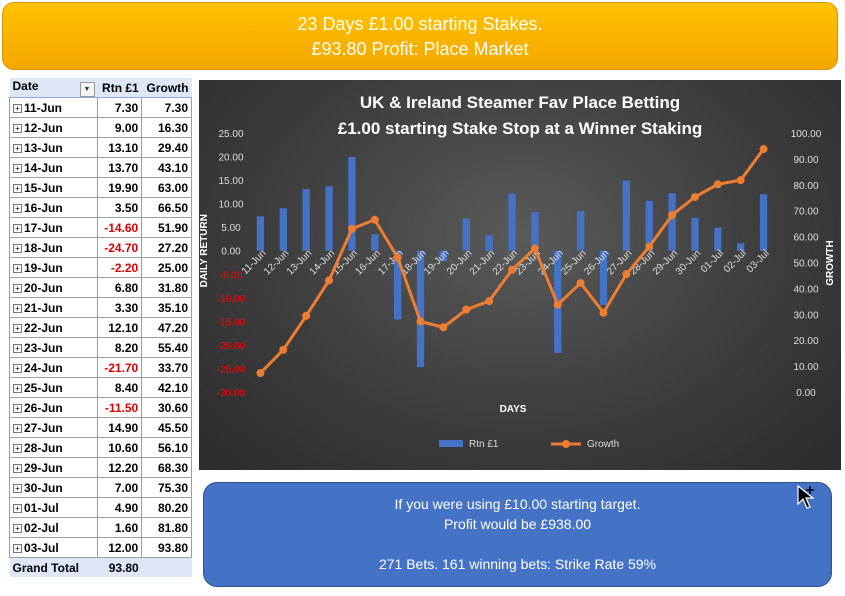 This screenshot has width=845, height=596. Describe the element at coordinates (806, 134) in the screenshot. I see `y2-tick-label: 100.00` at that location.